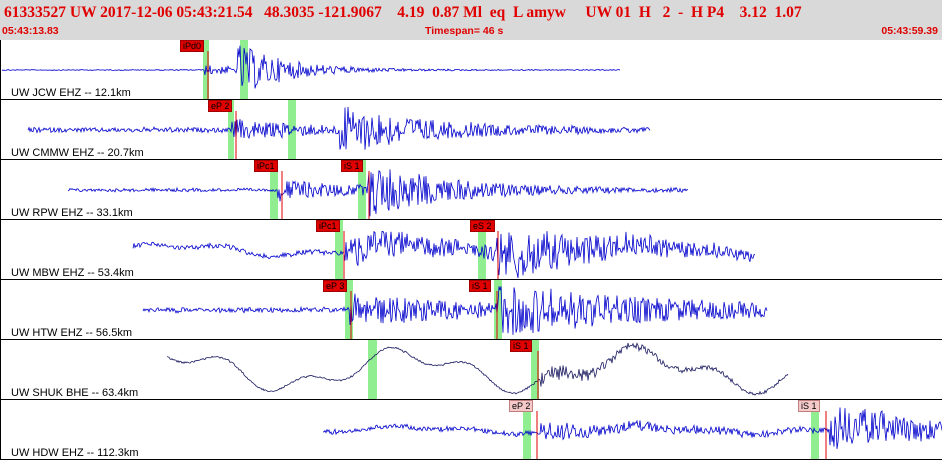 The width and height of the screenshot is (942, 460). Describe the element at coordinates (77, 153) in the screenshot. I see `channel-label-cmmw: UW CMMW EHZ -- 20.7km` at that location.